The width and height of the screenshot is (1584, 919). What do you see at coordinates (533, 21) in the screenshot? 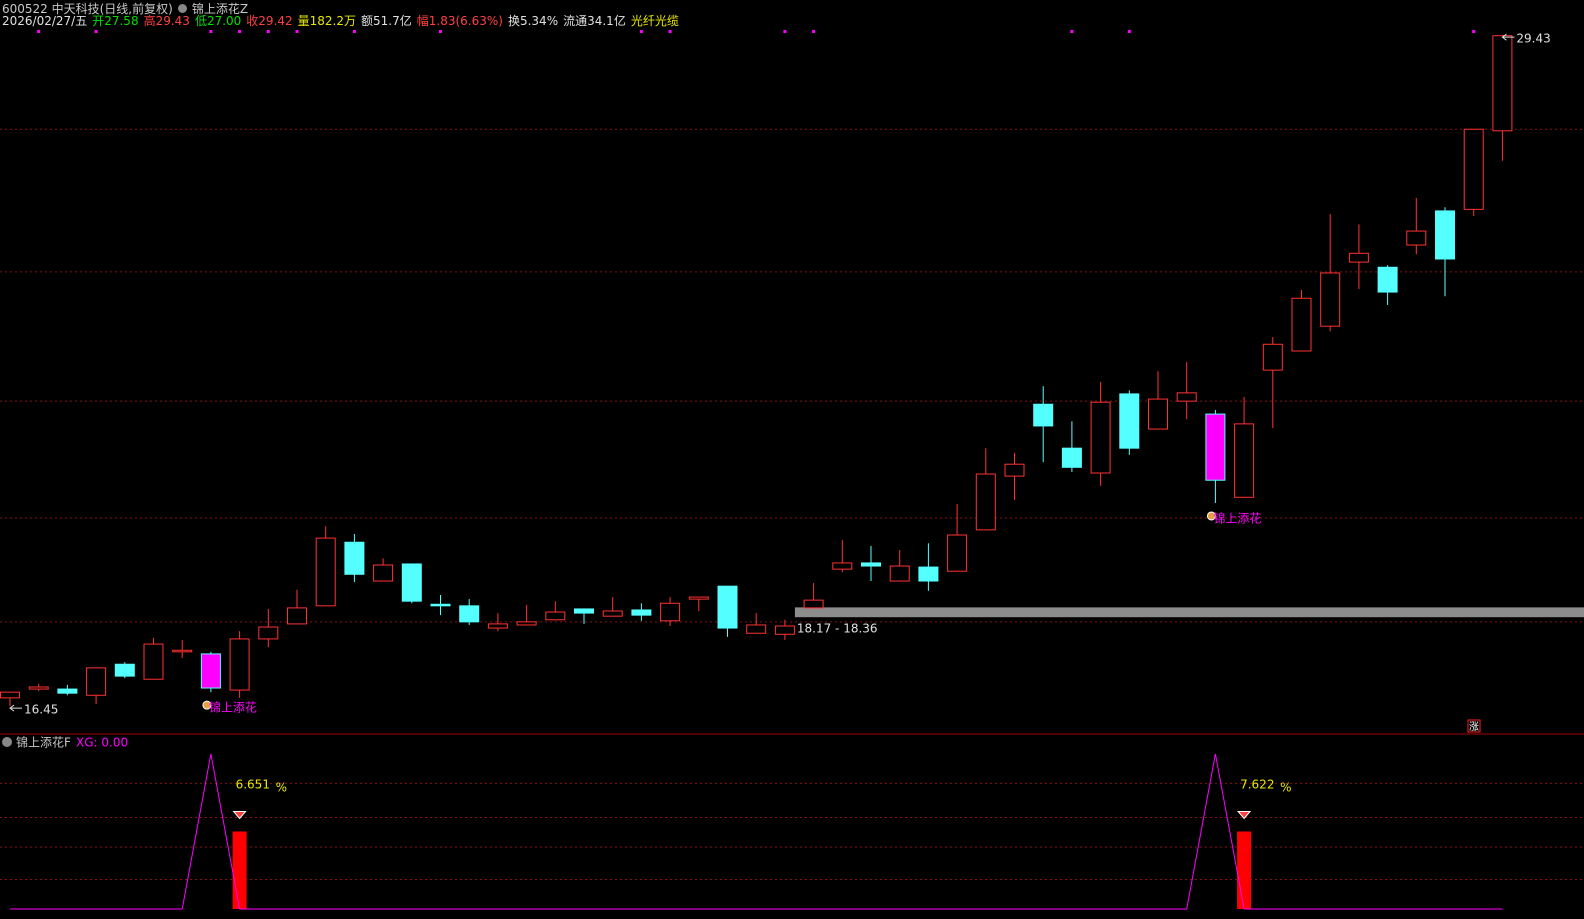
I see `header-item: 换5.34%` at bounding box center [533, 21].